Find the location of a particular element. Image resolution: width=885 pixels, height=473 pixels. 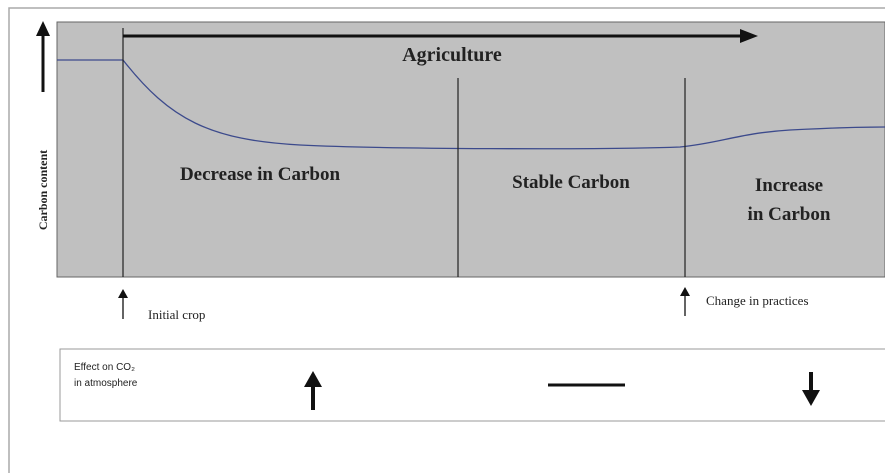

effect-label: in atmosphere is located at coordinates (106, 383).